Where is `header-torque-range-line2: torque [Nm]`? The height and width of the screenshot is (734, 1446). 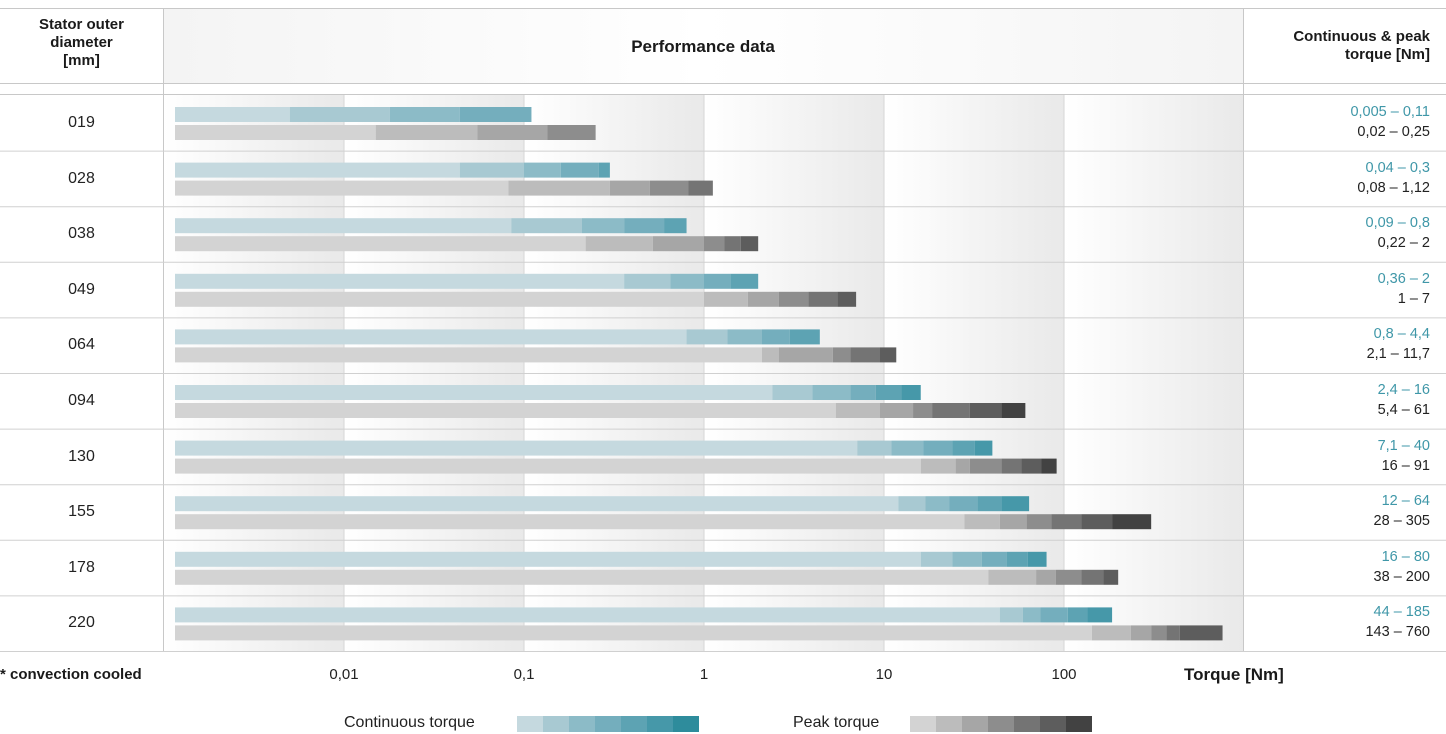
header-torque-range-line2: torque [Nm] is located at coordinates (1387, 54).